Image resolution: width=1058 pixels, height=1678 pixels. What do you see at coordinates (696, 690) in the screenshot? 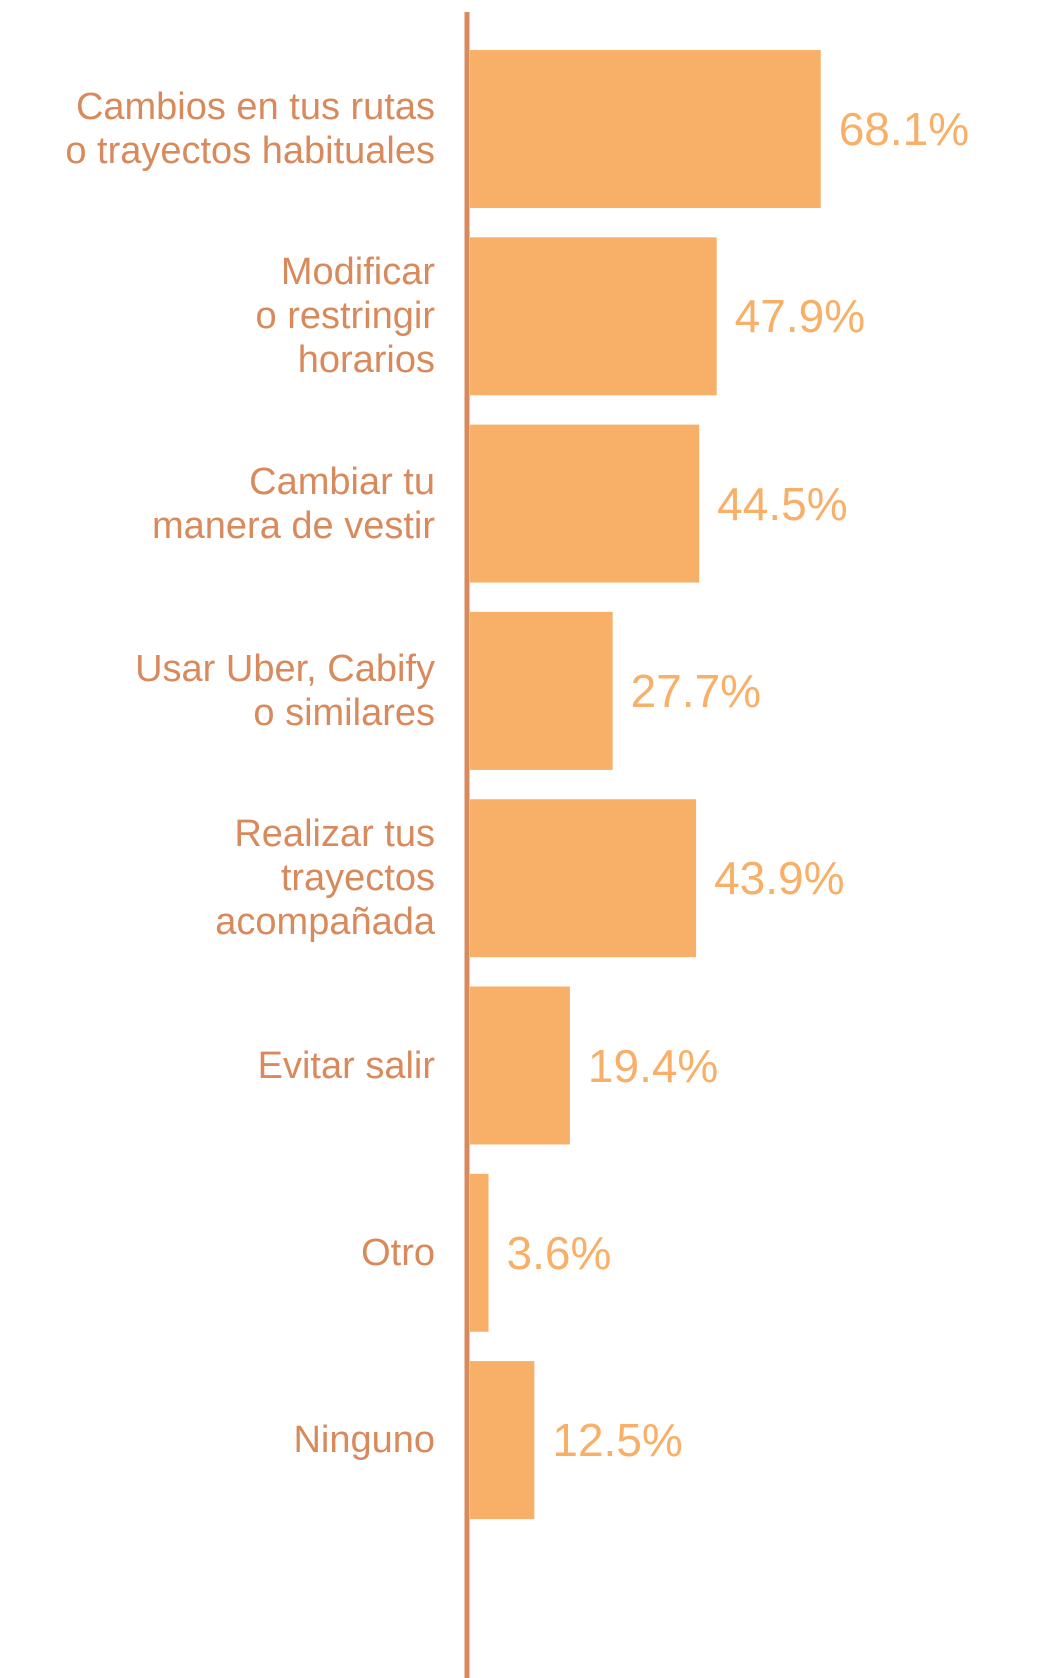
I see `value-label: 27.7%` at bounding box center [696, 690].